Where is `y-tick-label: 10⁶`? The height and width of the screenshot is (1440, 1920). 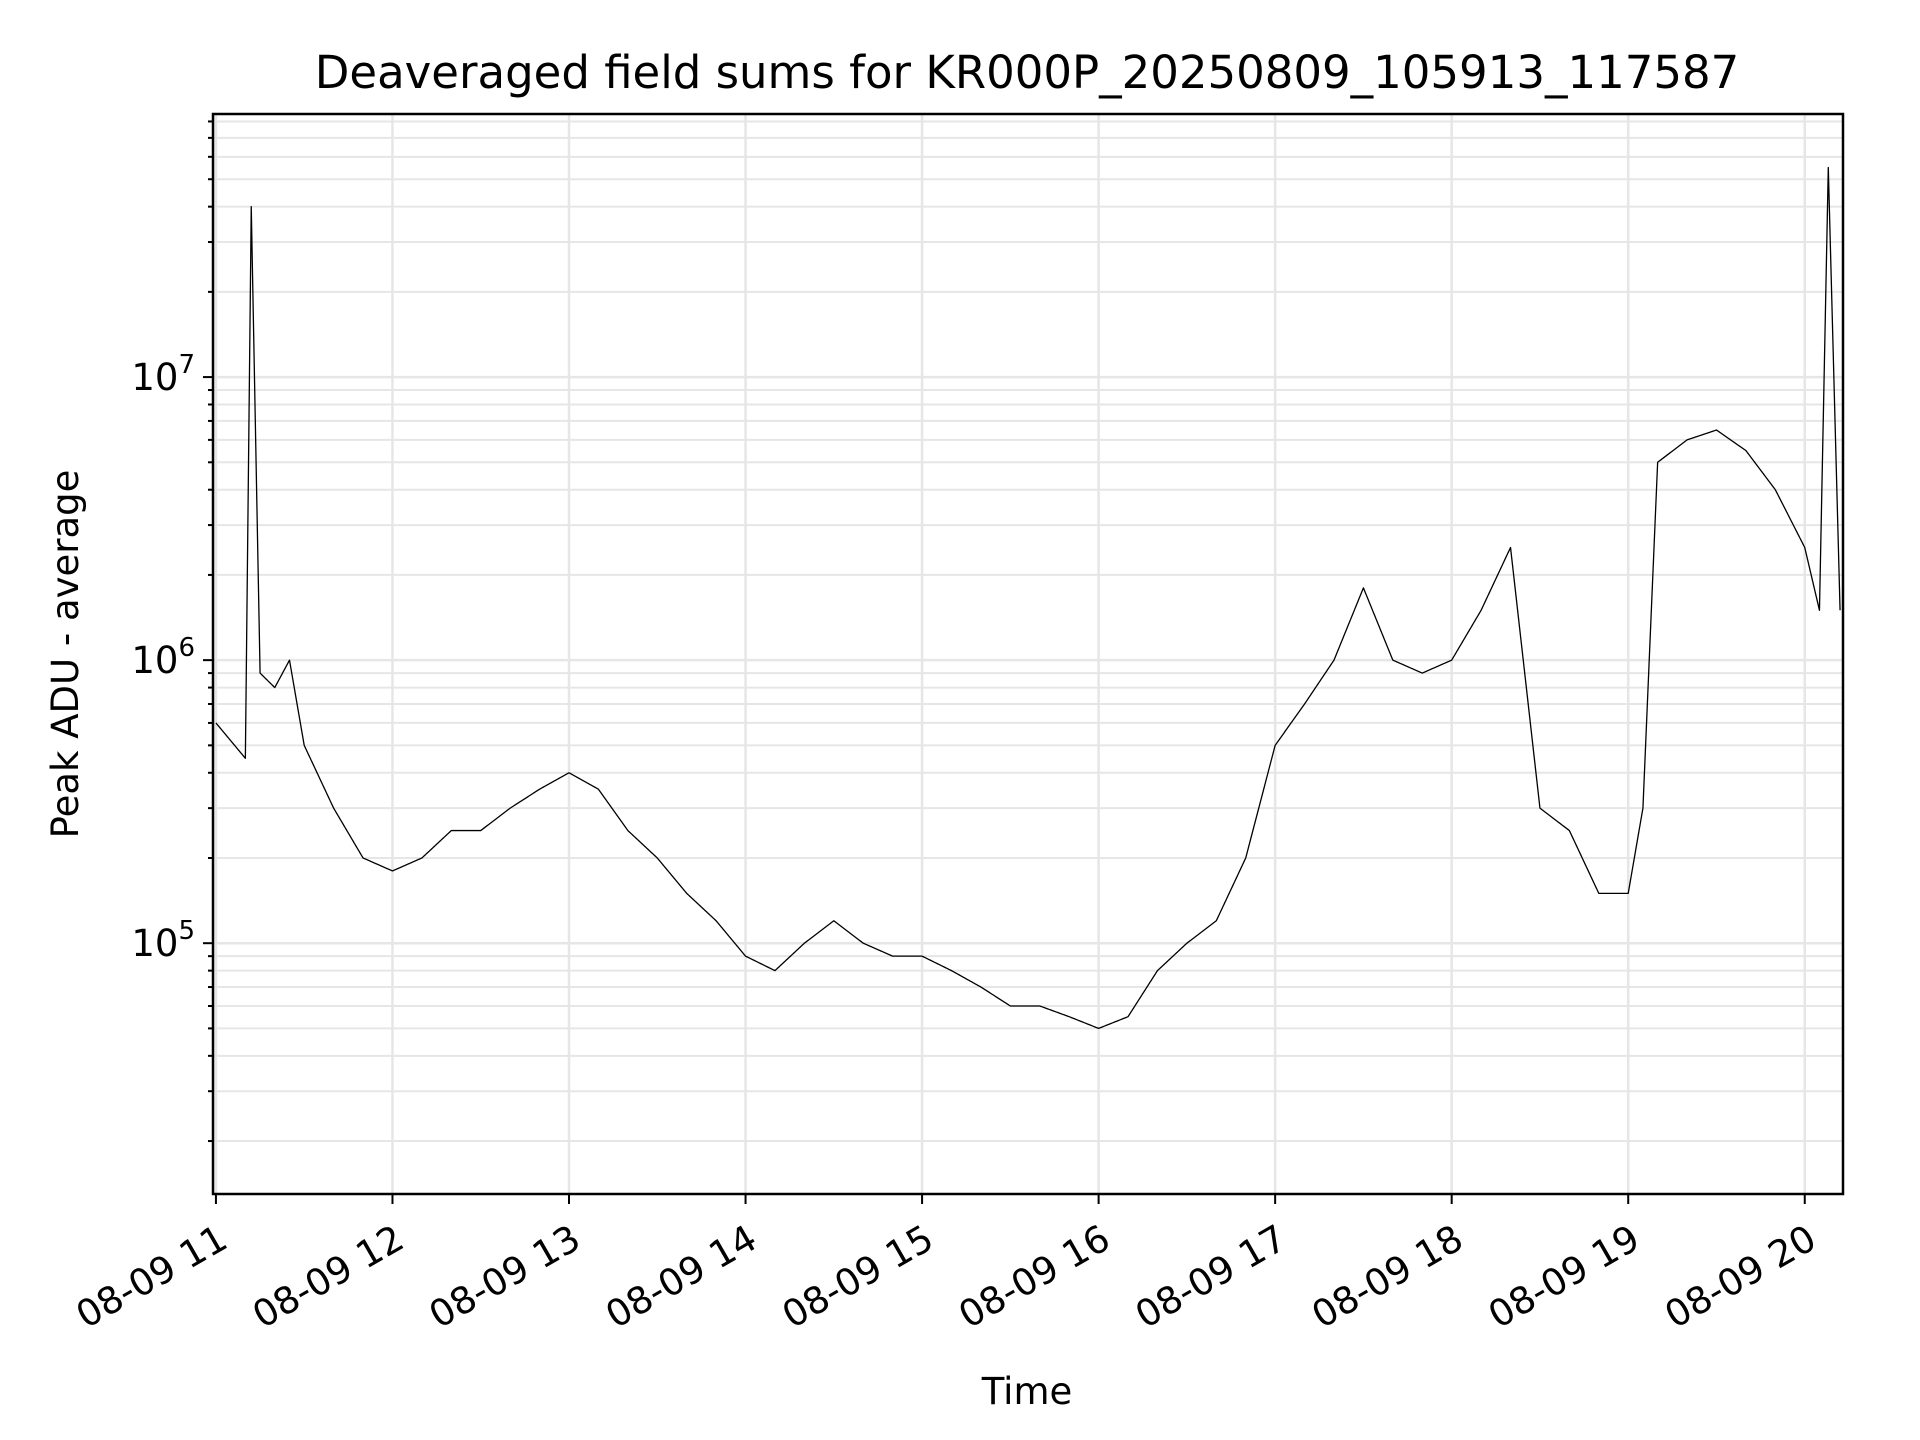 y-tick-label: 10⁶ is located at coordinates (163, 657).